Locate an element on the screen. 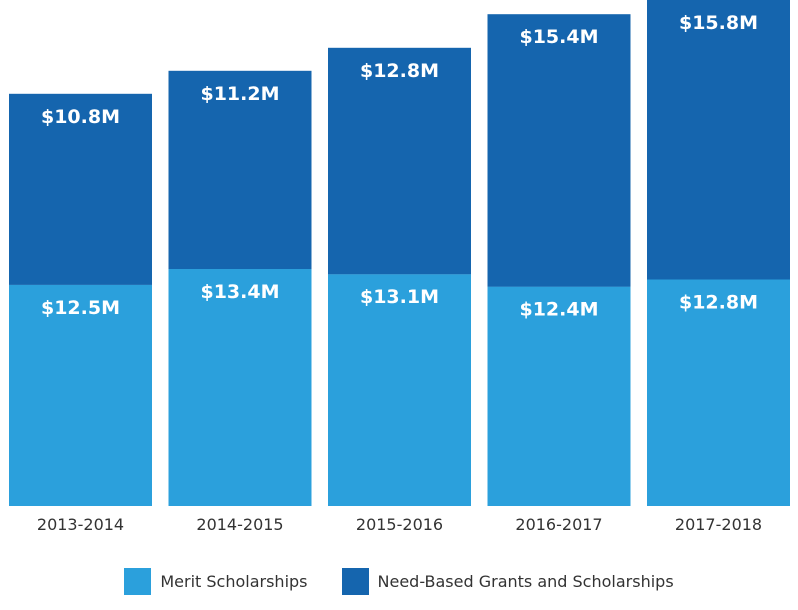 This screenshot has height=610, width=798. legend-item-need-based: Need-Based Grants and Scholarships is located at coordinates (507, 581).